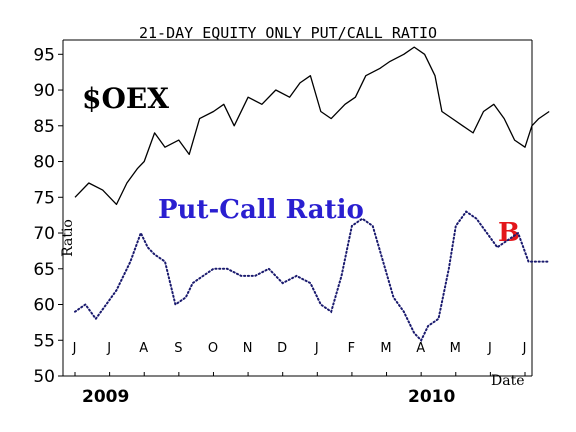 The height and width of the screenshot is (432, 576). I want to click on put-call-ratio-annotation: Put-Call Ratio, so click(261, 210).